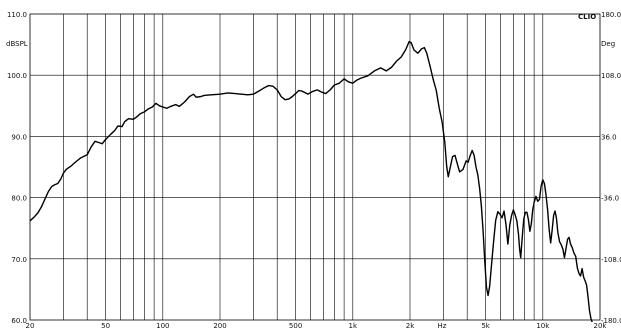 This screenshot has width=621, height=330. Describe the element at coordinates (609, 137) in the screenshot. I see `right-tick-label: 36.0` at that location.